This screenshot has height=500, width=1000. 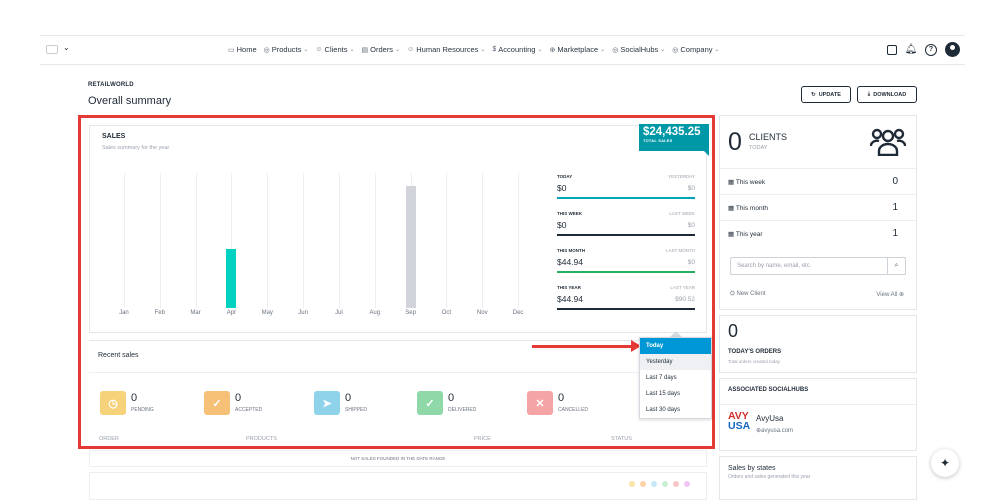 What do you see at coordinates (231, 313) in the screenshot?
I see `x-tick-label: Apr` at bounding box center [231, 313].